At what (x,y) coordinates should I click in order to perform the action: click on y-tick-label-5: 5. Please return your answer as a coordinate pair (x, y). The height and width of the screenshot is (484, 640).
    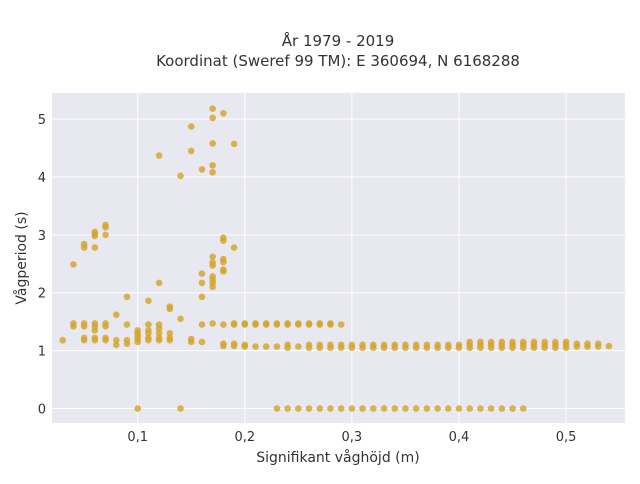
    Looking at the image, I should click on (42, 120).